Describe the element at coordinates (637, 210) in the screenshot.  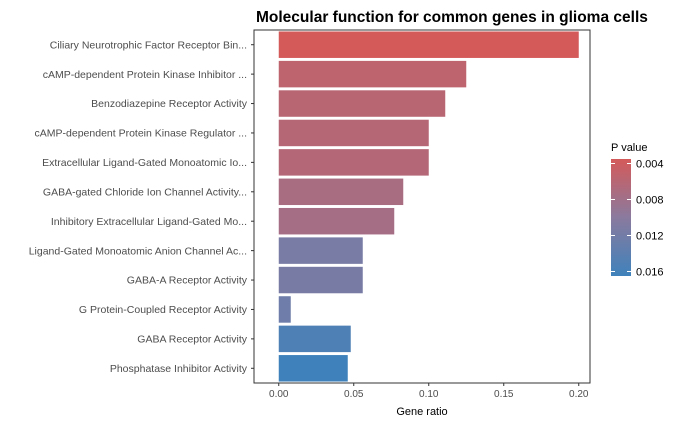
I see `legend: P value 0.004 0.008 0.012 0.016` at that location.